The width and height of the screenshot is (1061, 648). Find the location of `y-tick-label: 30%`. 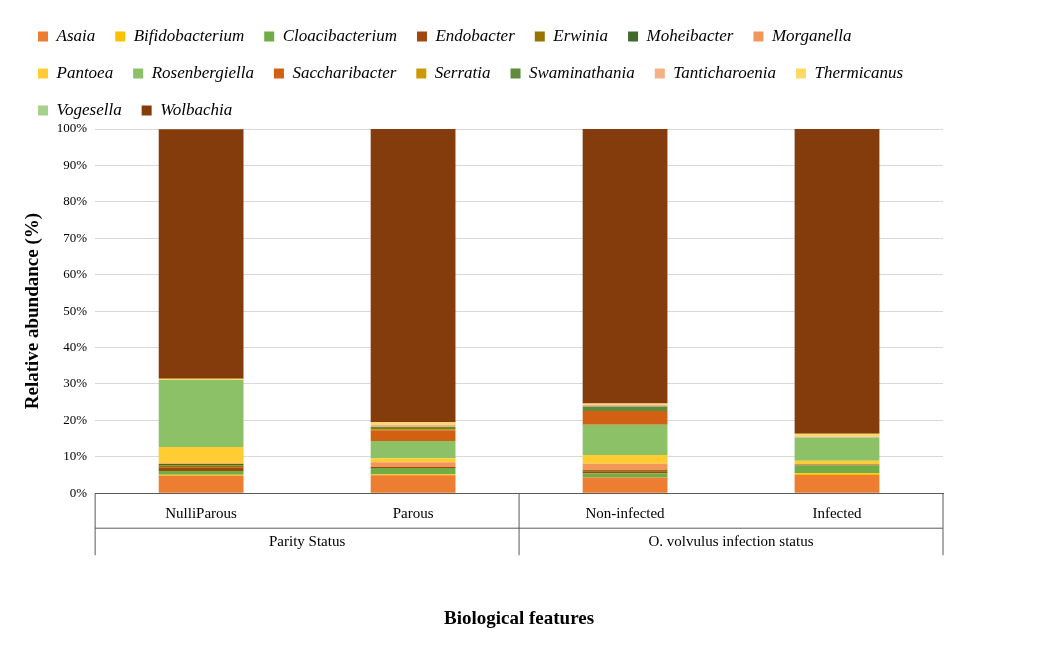

y-tick-label: 30% is located at coordinates (75, 383).